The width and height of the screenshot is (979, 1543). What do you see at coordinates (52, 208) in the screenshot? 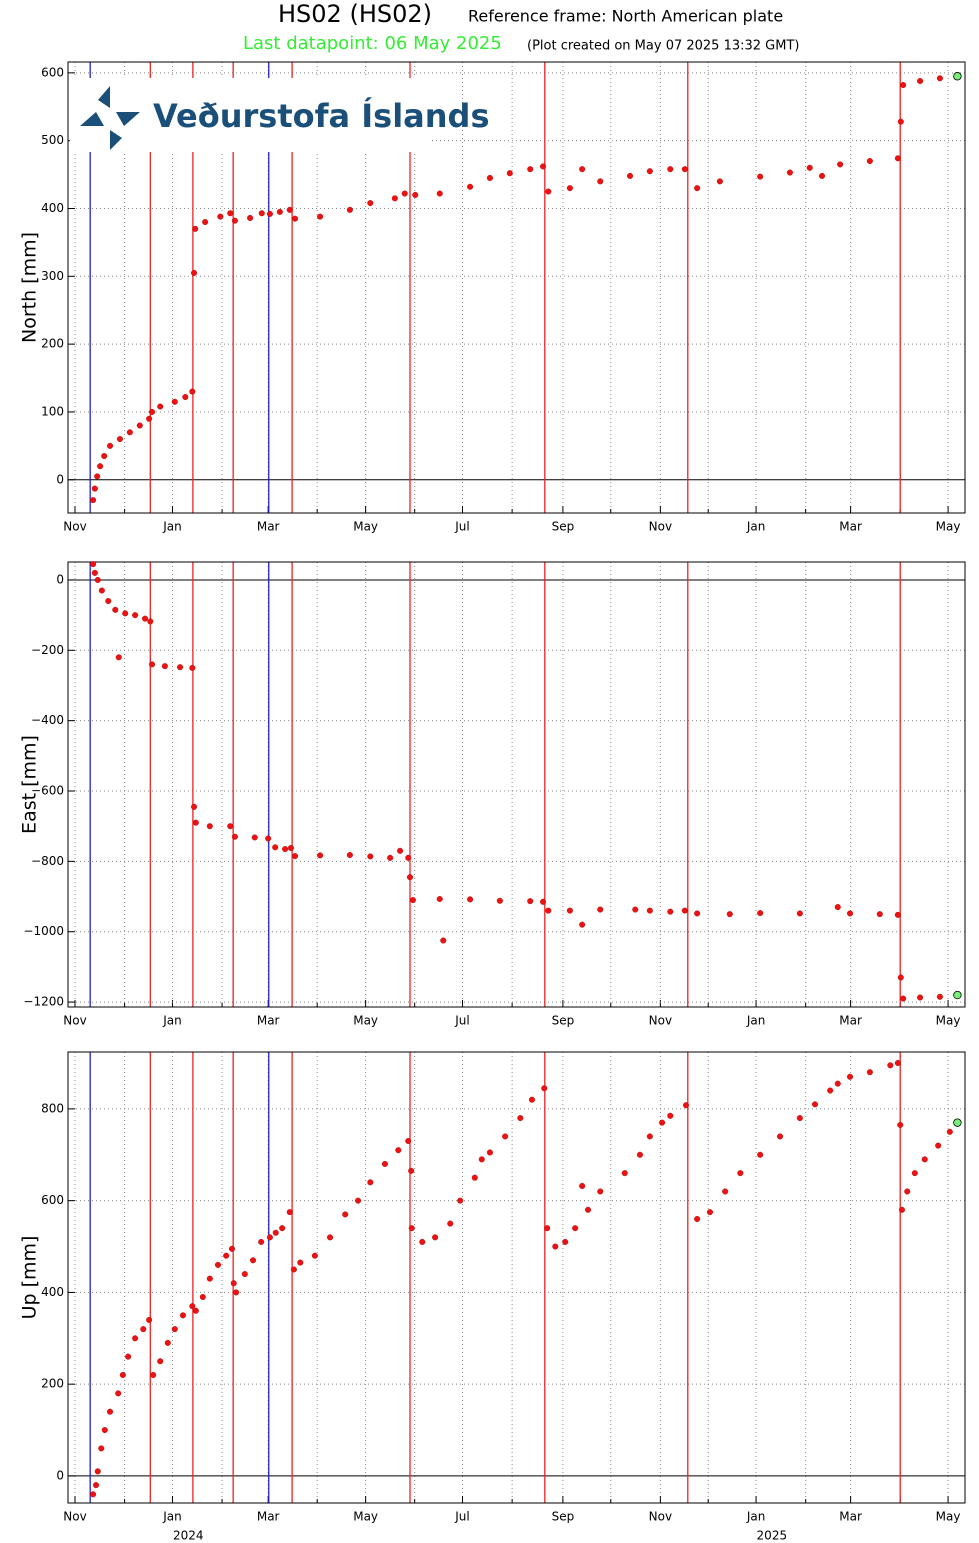
I see `y-tick-label: 400` at bounding box center [52, 208].